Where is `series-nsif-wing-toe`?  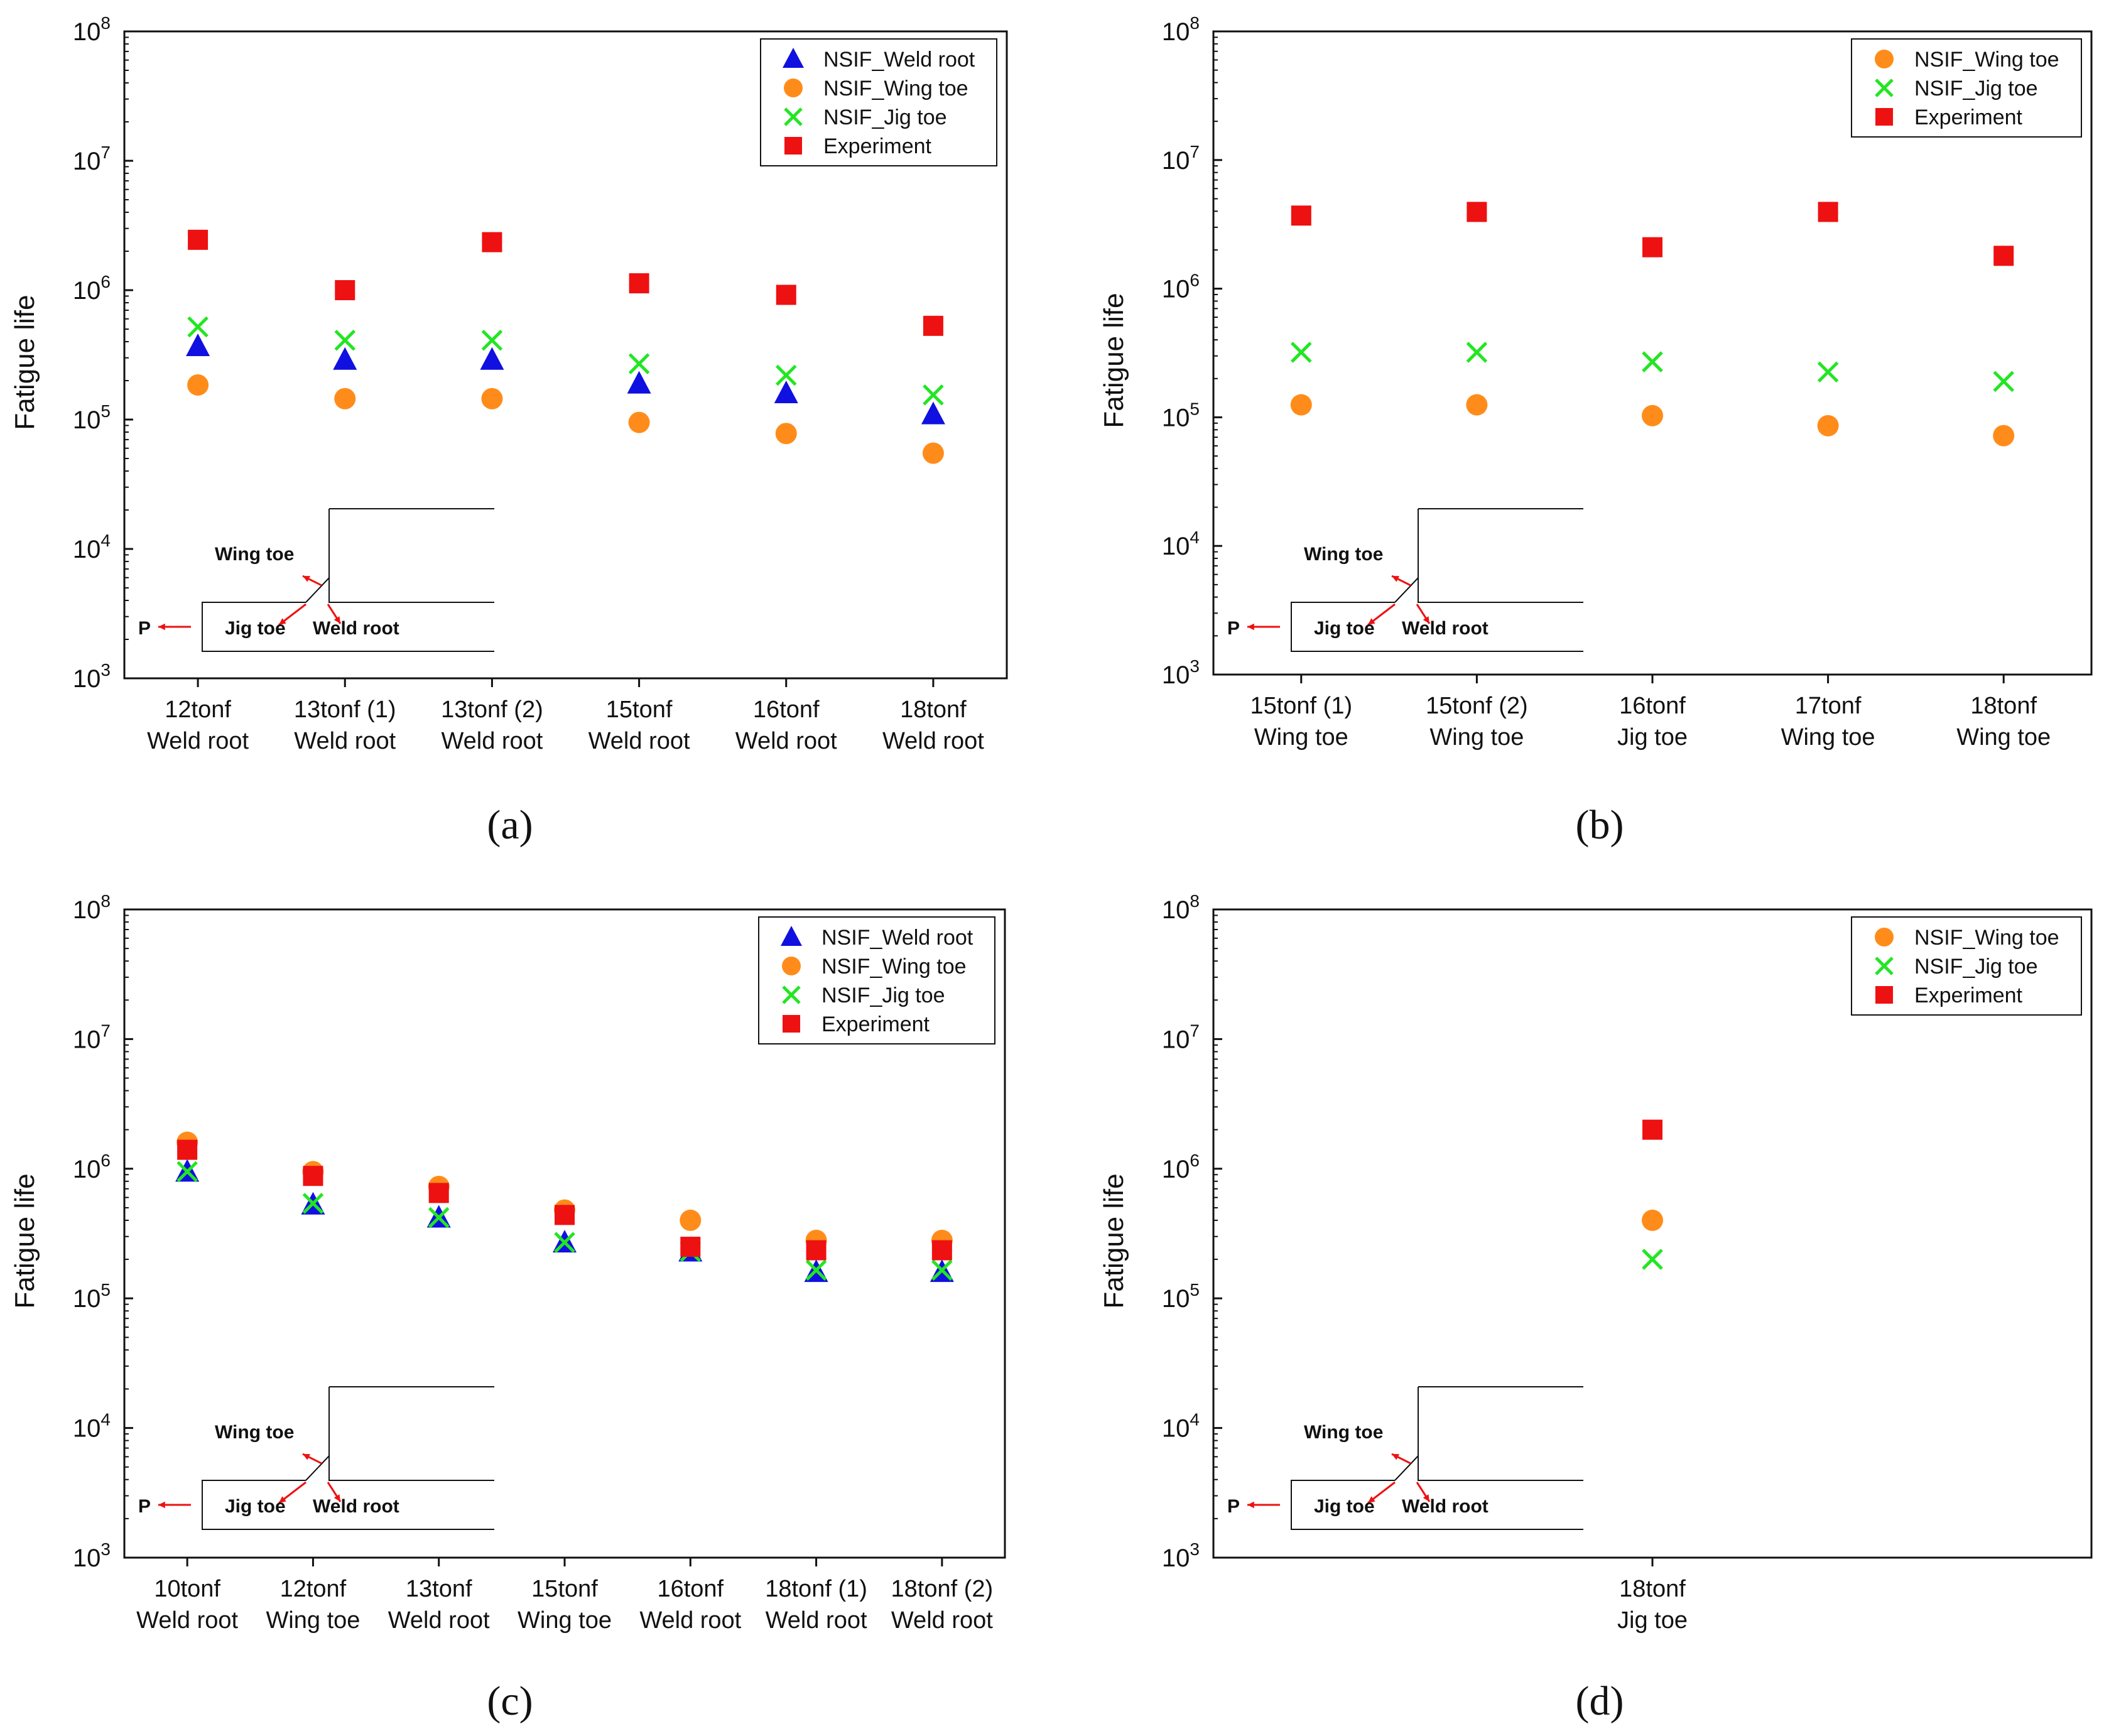 series-nsif-wing-toe is located at coordinates (1652, 420).